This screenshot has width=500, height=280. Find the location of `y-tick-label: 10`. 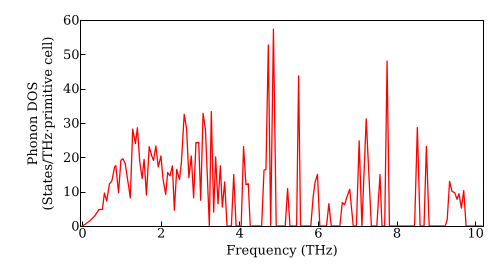

y-tick-label: 10 is located at coordinates (71, 192).